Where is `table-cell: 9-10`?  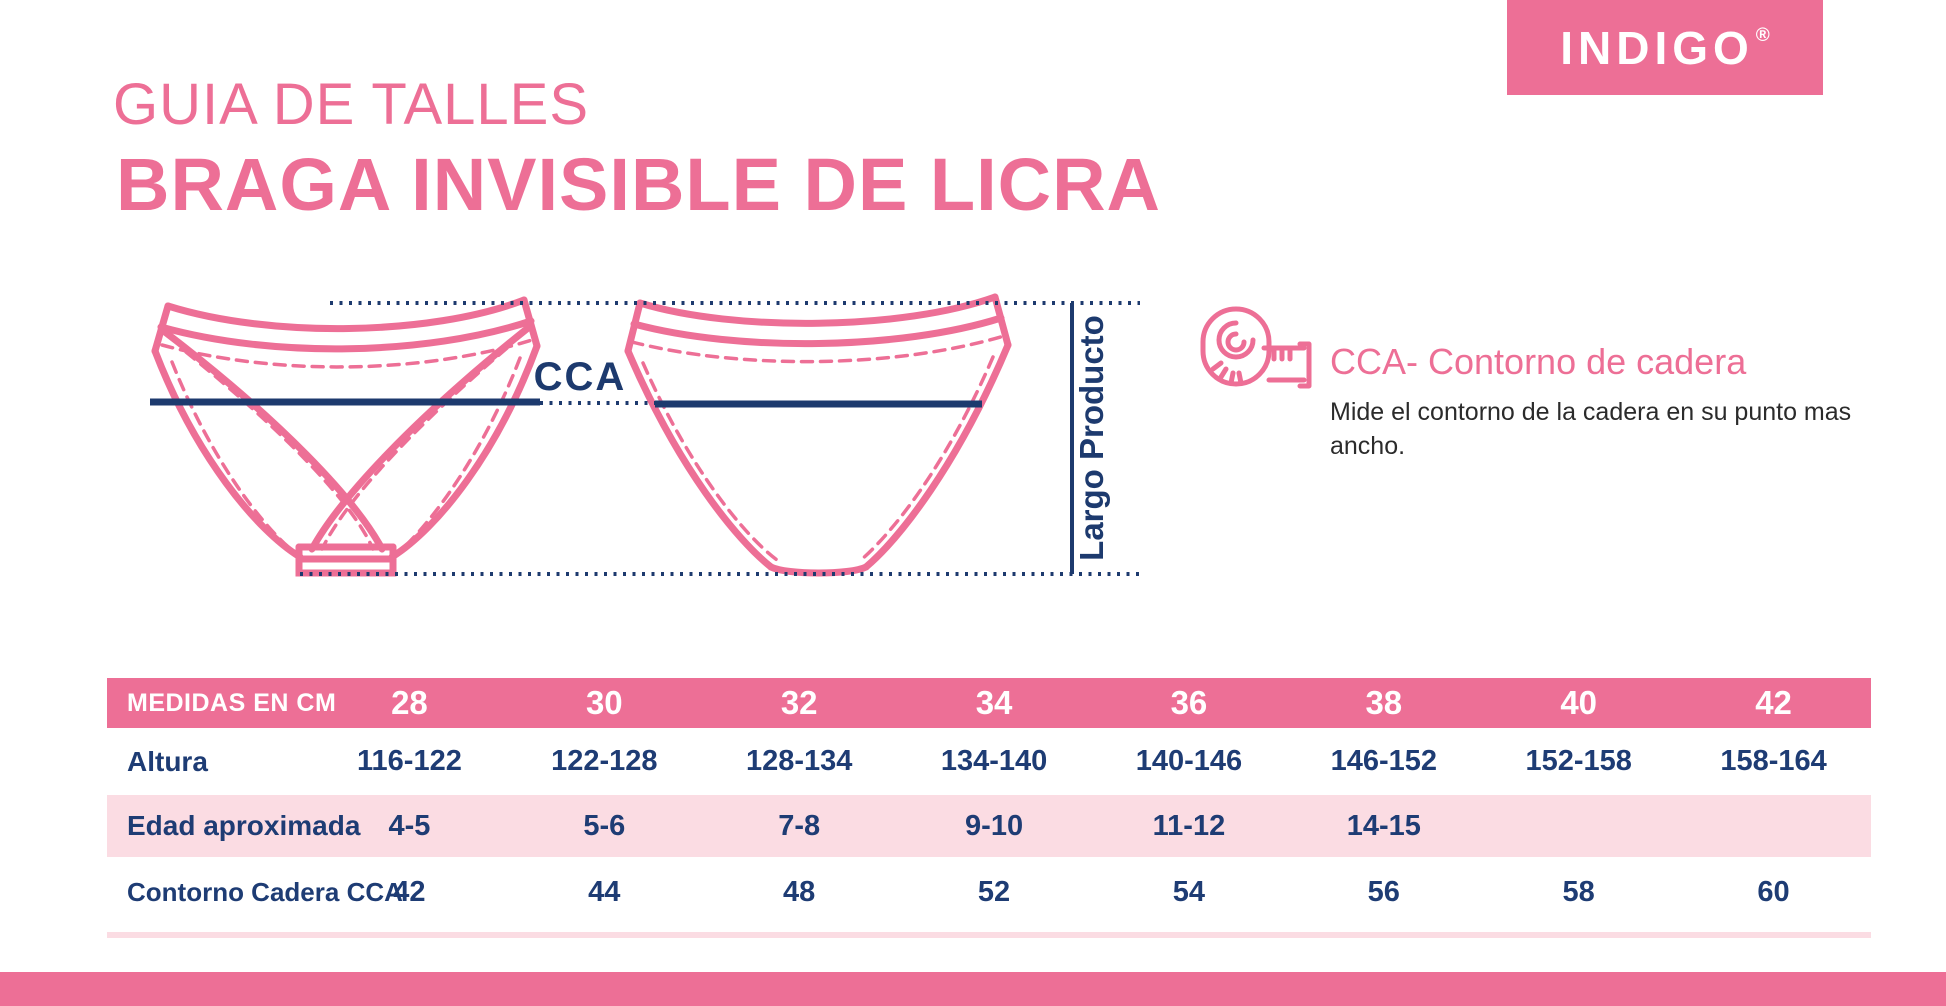
table-cell: 9-10 is located at coordinates (994, 825).